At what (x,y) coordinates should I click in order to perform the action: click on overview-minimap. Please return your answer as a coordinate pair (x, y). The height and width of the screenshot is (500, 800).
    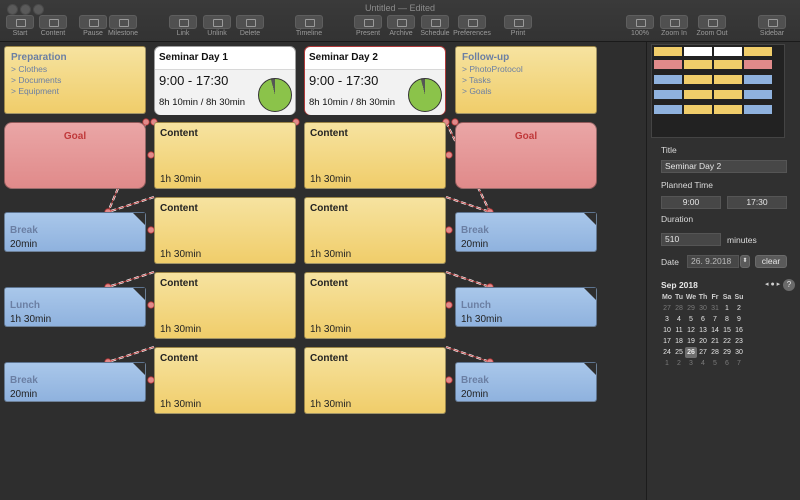
    Looking at the image, I should click on (718, 91).